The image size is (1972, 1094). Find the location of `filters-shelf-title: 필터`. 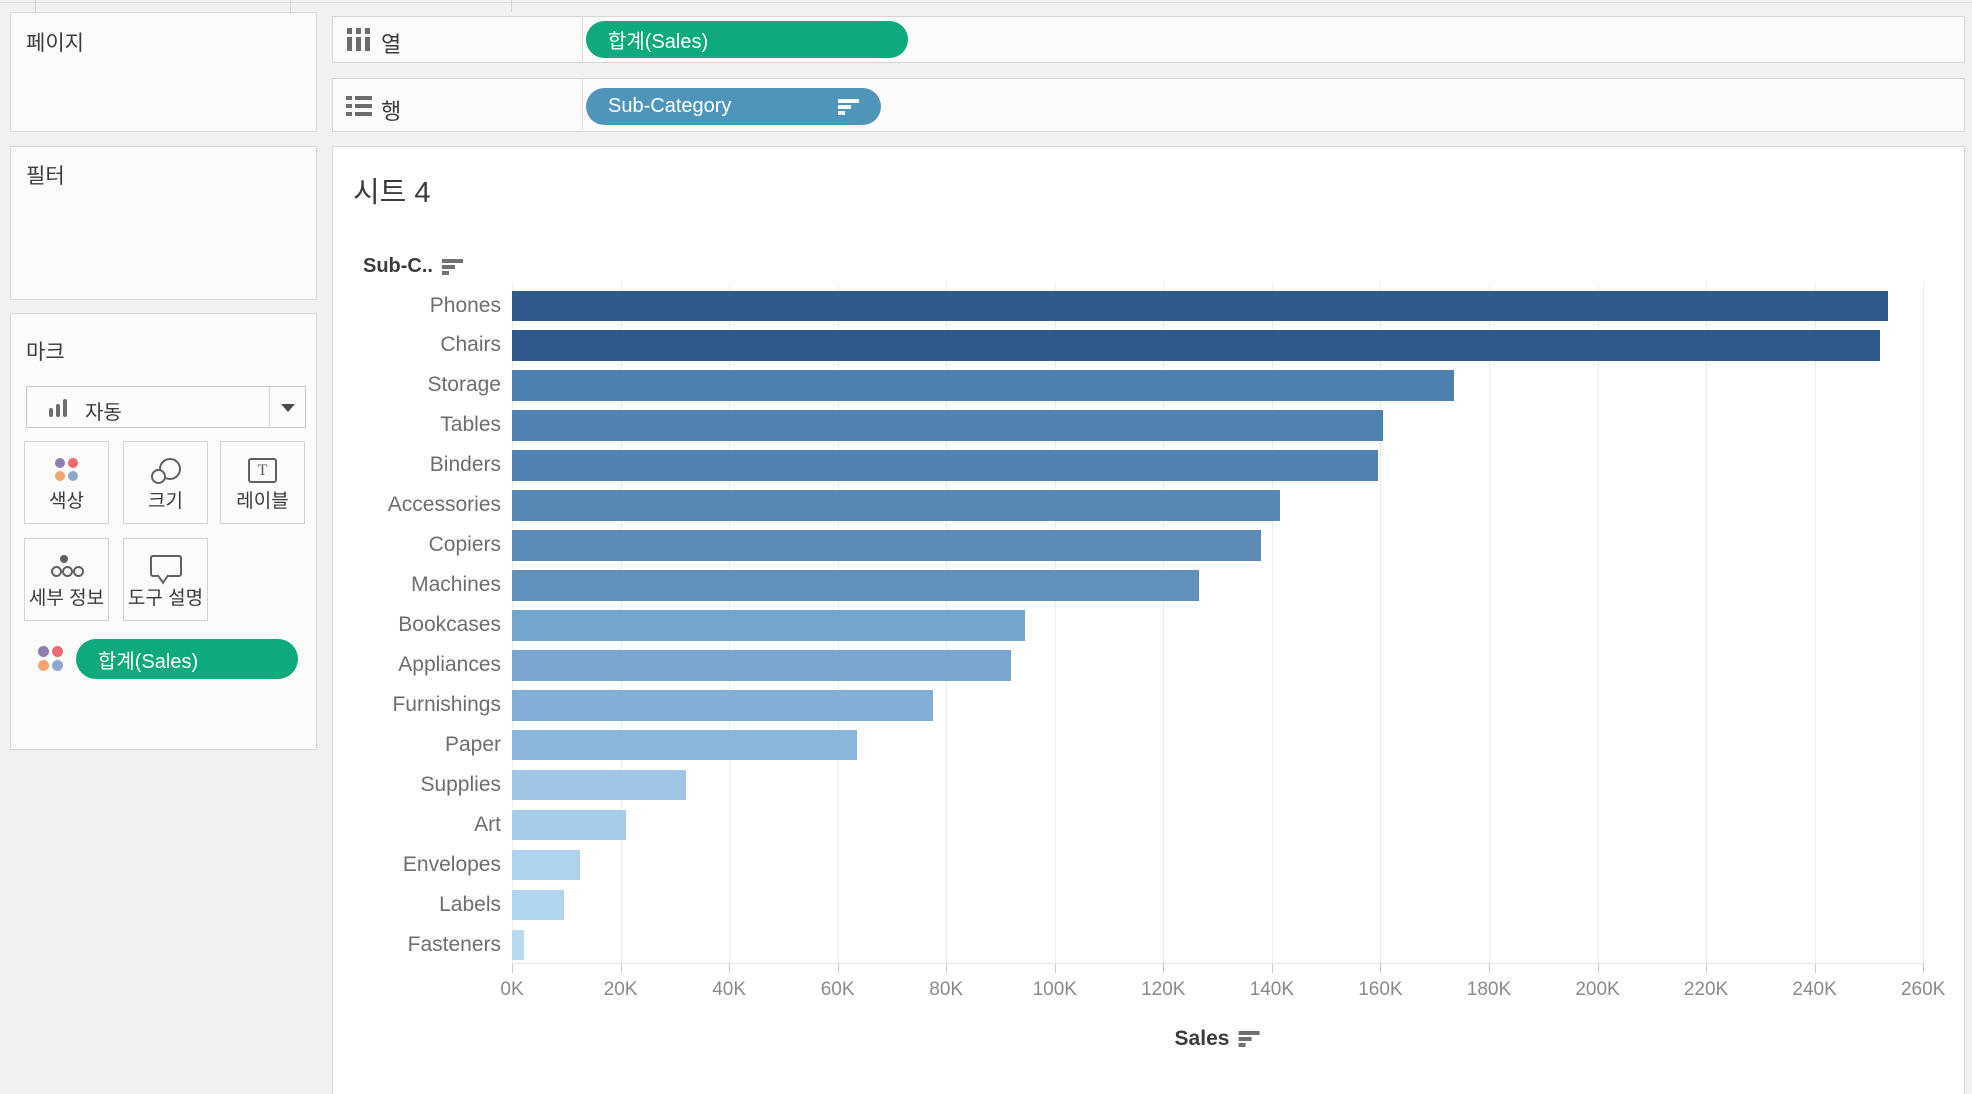

filters-shelf-title: 필터 is located at coordinates (45, 176).